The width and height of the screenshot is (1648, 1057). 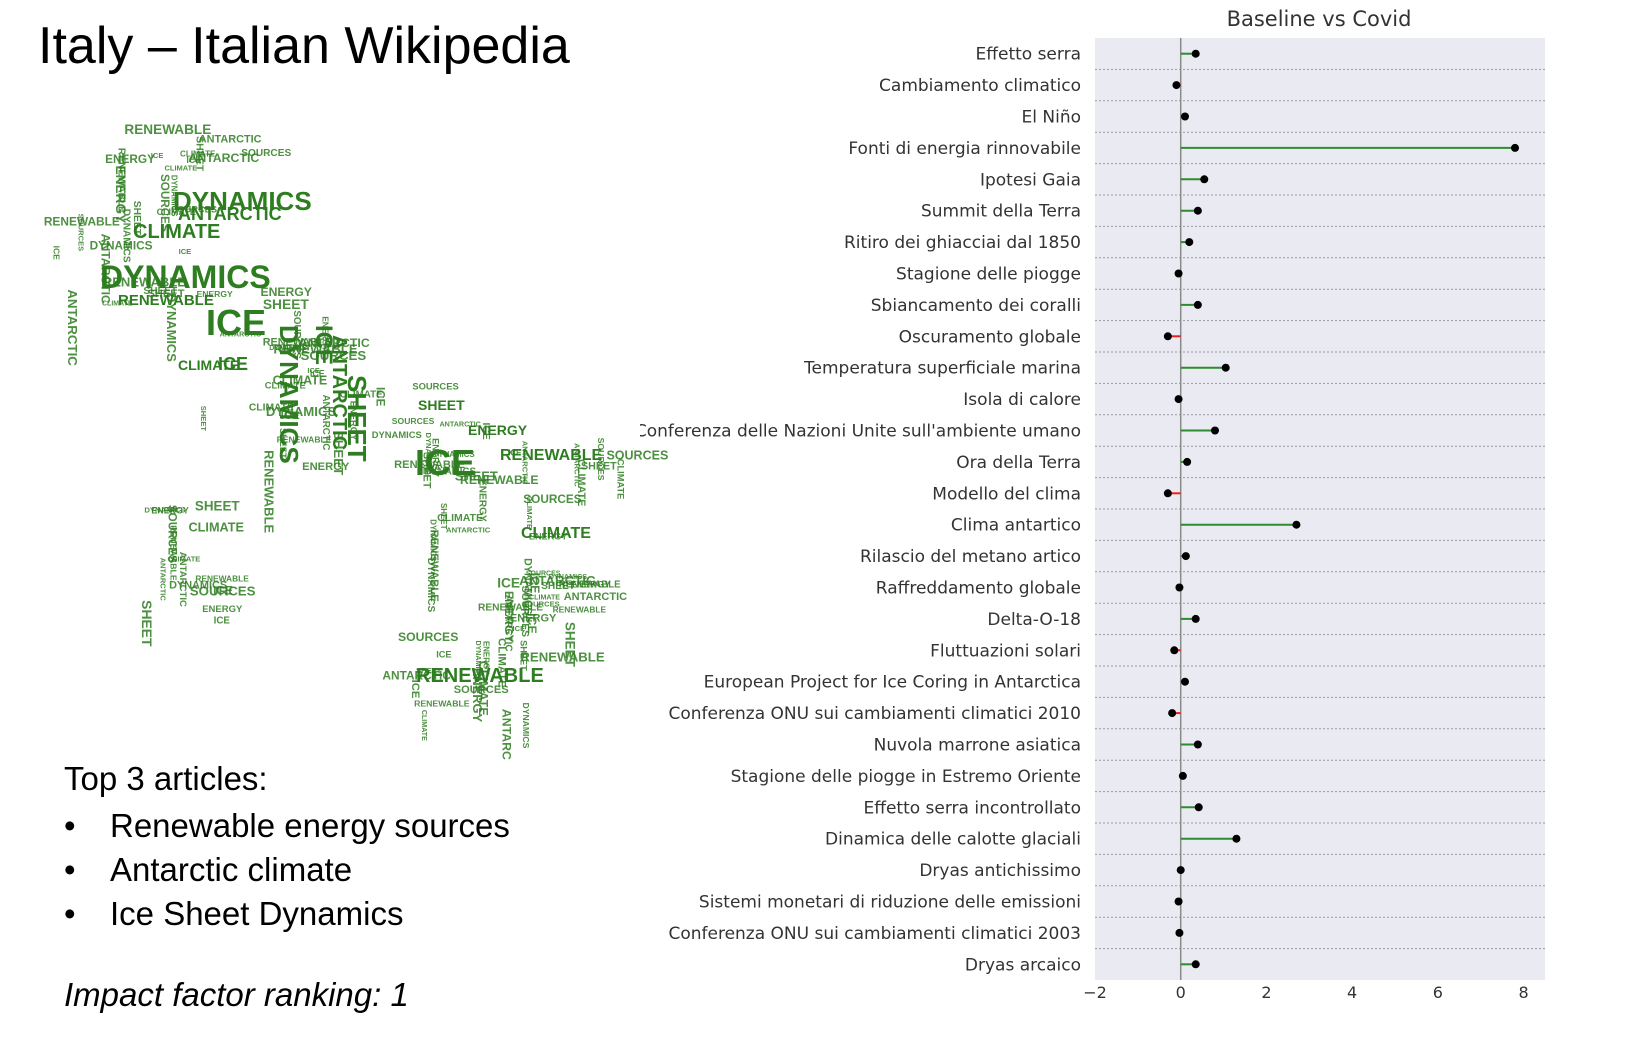 What do you see at coordinates (1266, 992) in the screenshot?
I see `x-tick-label: 2` at bounding box center [1266, 992].